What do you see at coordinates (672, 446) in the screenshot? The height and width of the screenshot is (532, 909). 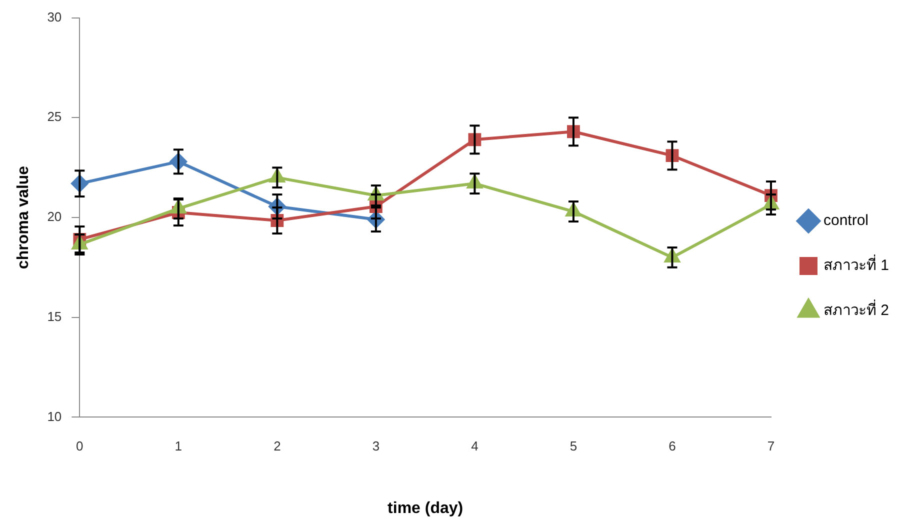 I see `x-tick-label: 6` at bounding box center [672, 446].